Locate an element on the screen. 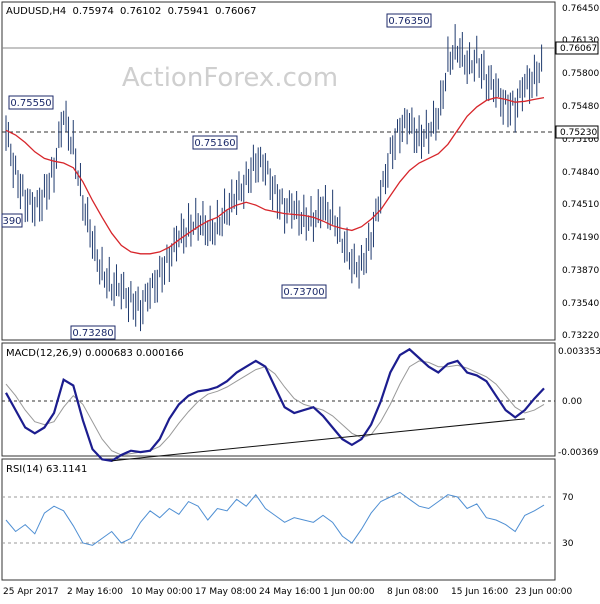  rsi-tick: 70 is located at coordinates (568, 498).